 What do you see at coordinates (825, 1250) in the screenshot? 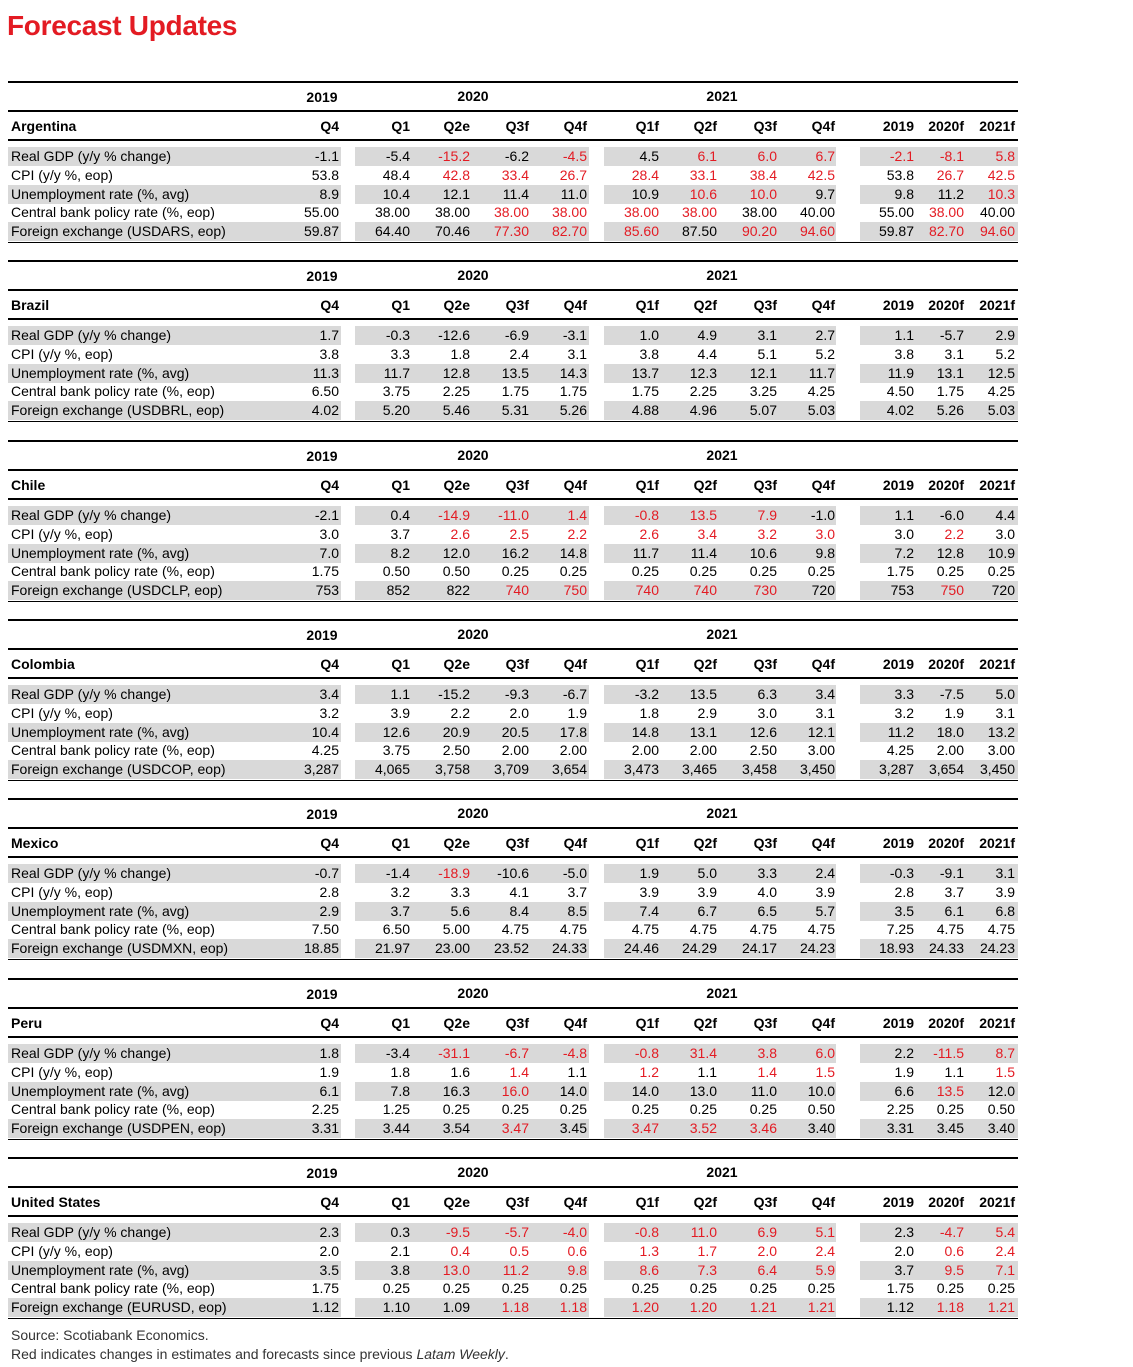
I see `data-cell: 2.4` at bounding box center [825, 1250].